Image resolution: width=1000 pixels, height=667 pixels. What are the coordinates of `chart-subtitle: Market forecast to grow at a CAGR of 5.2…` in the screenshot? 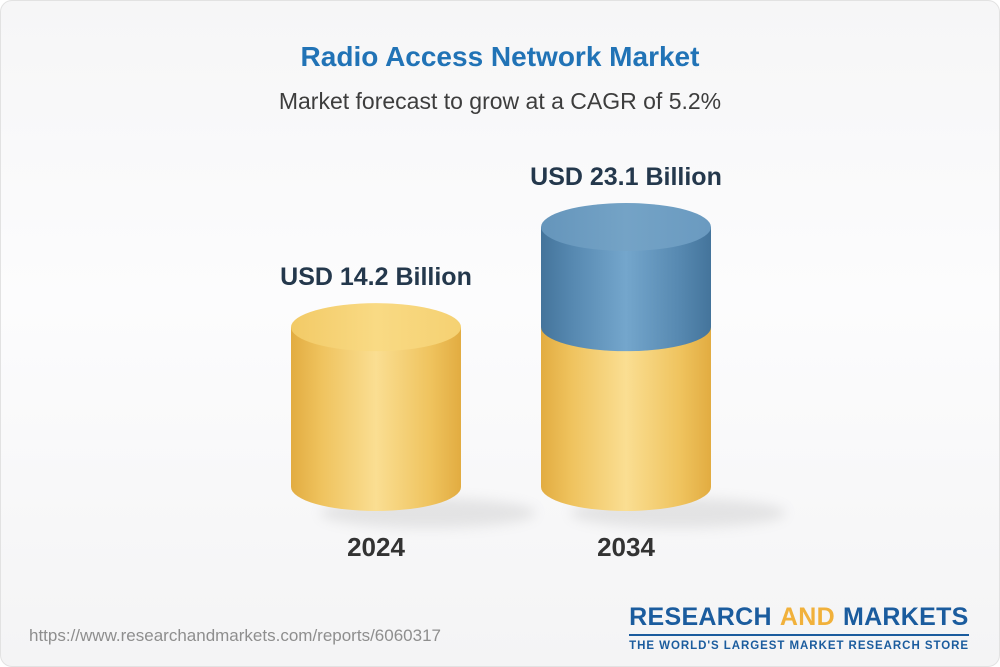 It's located at (500, 101).